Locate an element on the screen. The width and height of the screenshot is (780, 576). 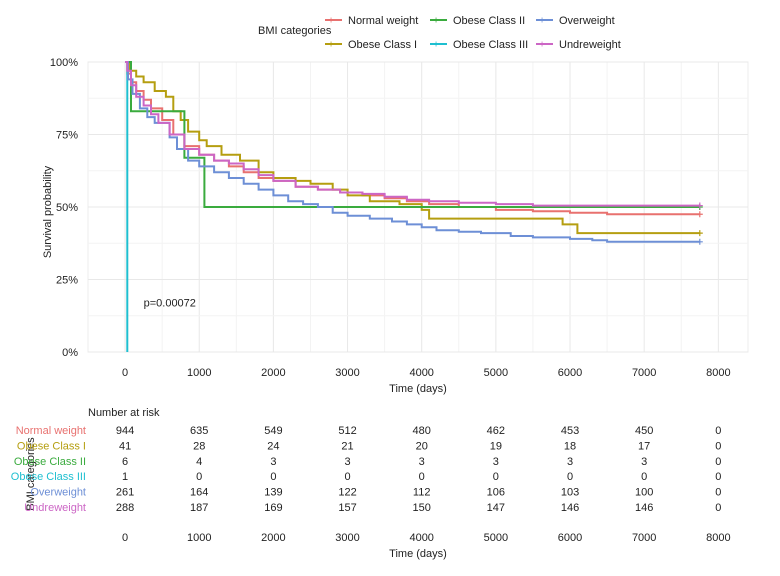
x-tick-label: 3000 is located at coordinates (347, 373).